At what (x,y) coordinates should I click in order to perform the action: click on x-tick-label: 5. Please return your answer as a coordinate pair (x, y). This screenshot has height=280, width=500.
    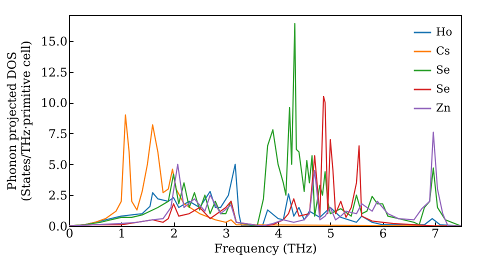
    Looking at the image, I should click on (331, 233).